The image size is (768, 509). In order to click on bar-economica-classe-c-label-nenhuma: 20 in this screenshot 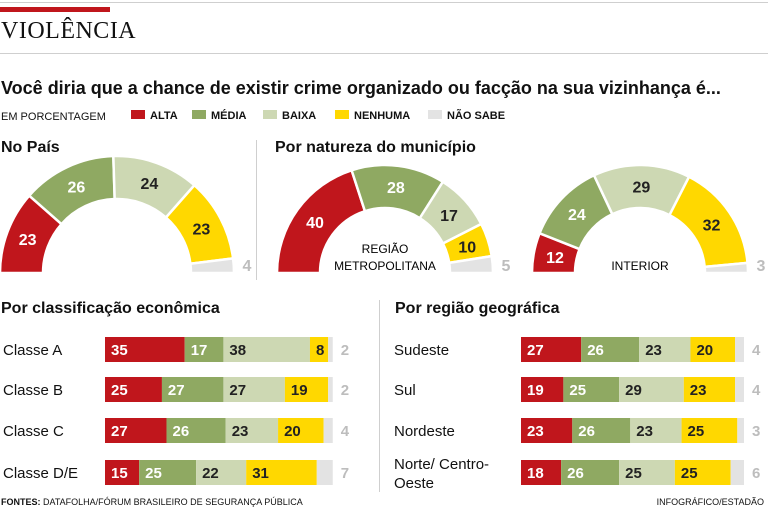, I will do `click(292, 431)`.